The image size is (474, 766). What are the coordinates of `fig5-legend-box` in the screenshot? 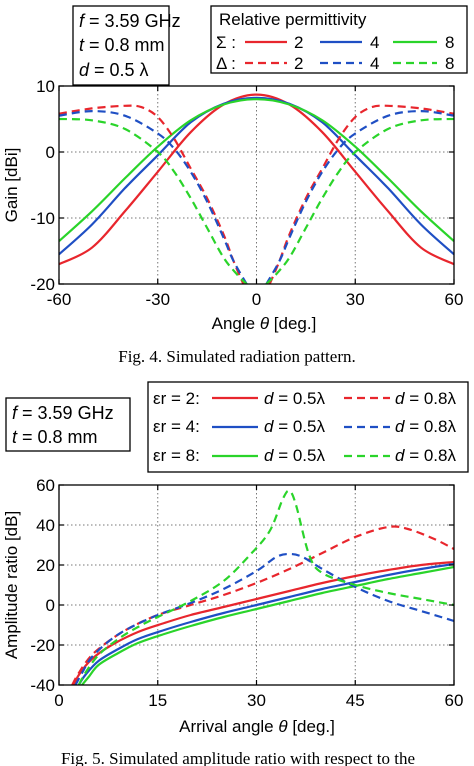 It's located at (308, 427).